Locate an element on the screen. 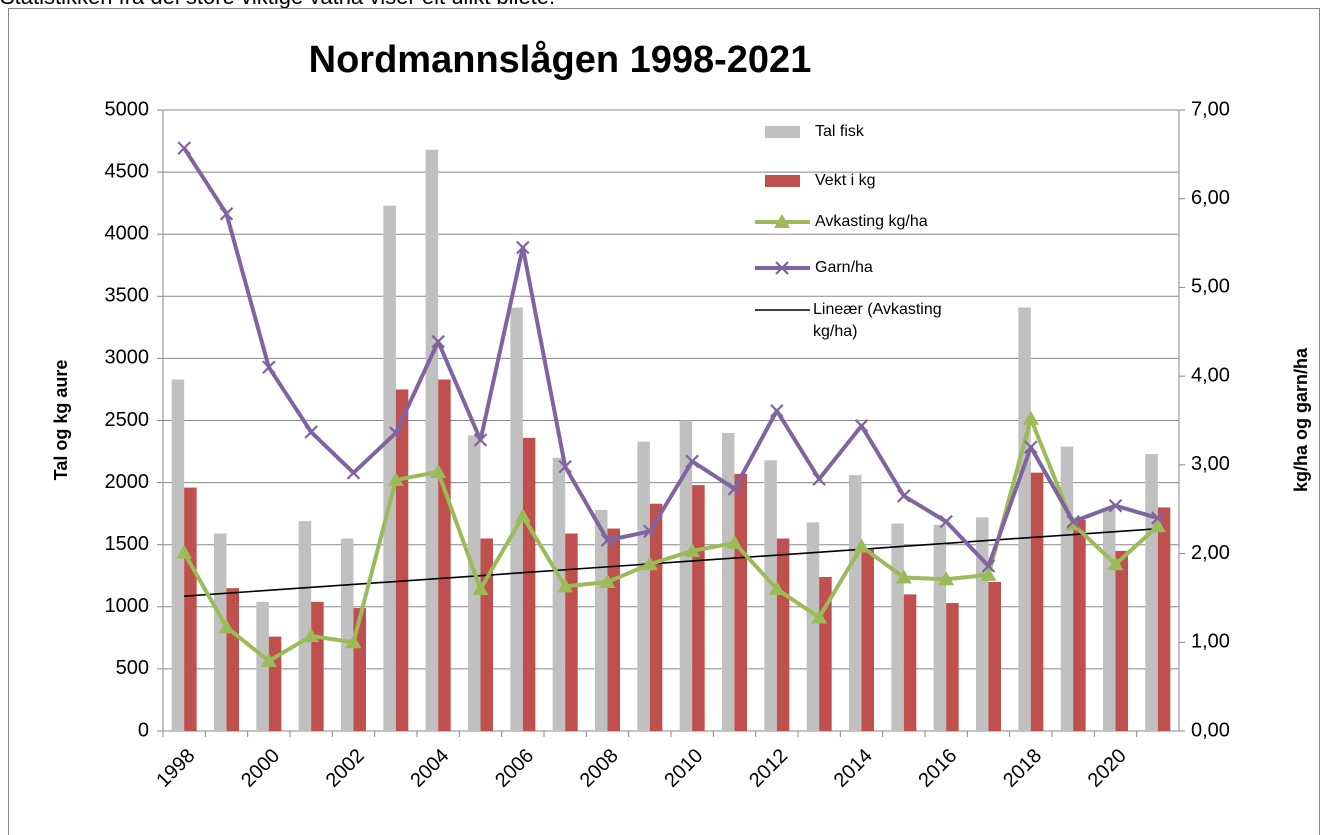 This screenshot has height=835, width=1328. y2-tick-label: 6,00 is located at coordinates (1210, 198).